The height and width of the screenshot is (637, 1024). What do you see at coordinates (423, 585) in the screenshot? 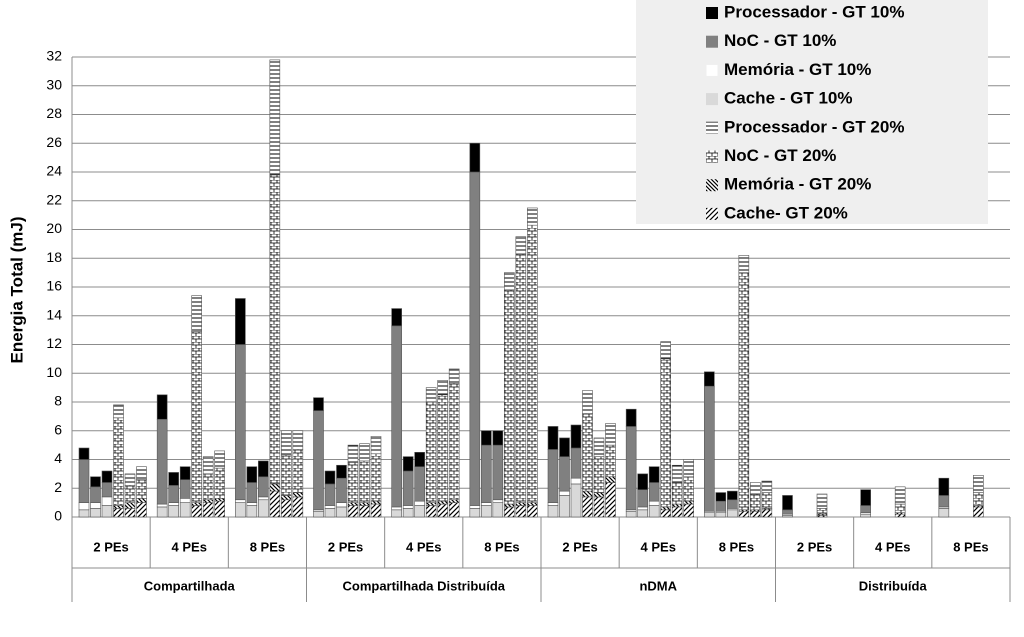
I see `group-label: Compartilhada Distribuída` at bounding box center [423, 585].